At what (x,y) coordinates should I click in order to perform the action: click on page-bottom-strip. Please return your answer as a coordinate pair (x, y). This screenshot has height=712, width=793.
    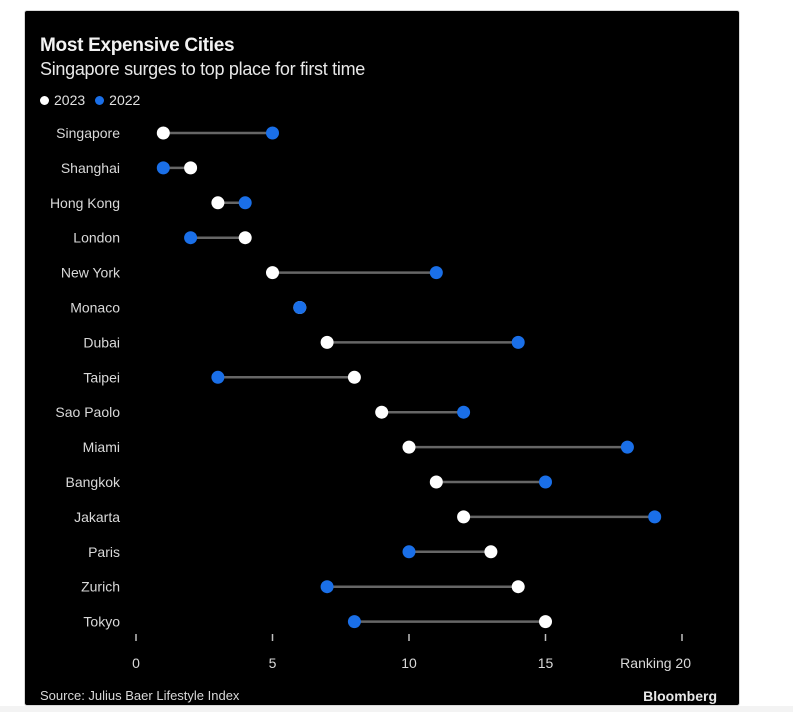
    Looking at the image, I should click on (396, 709).